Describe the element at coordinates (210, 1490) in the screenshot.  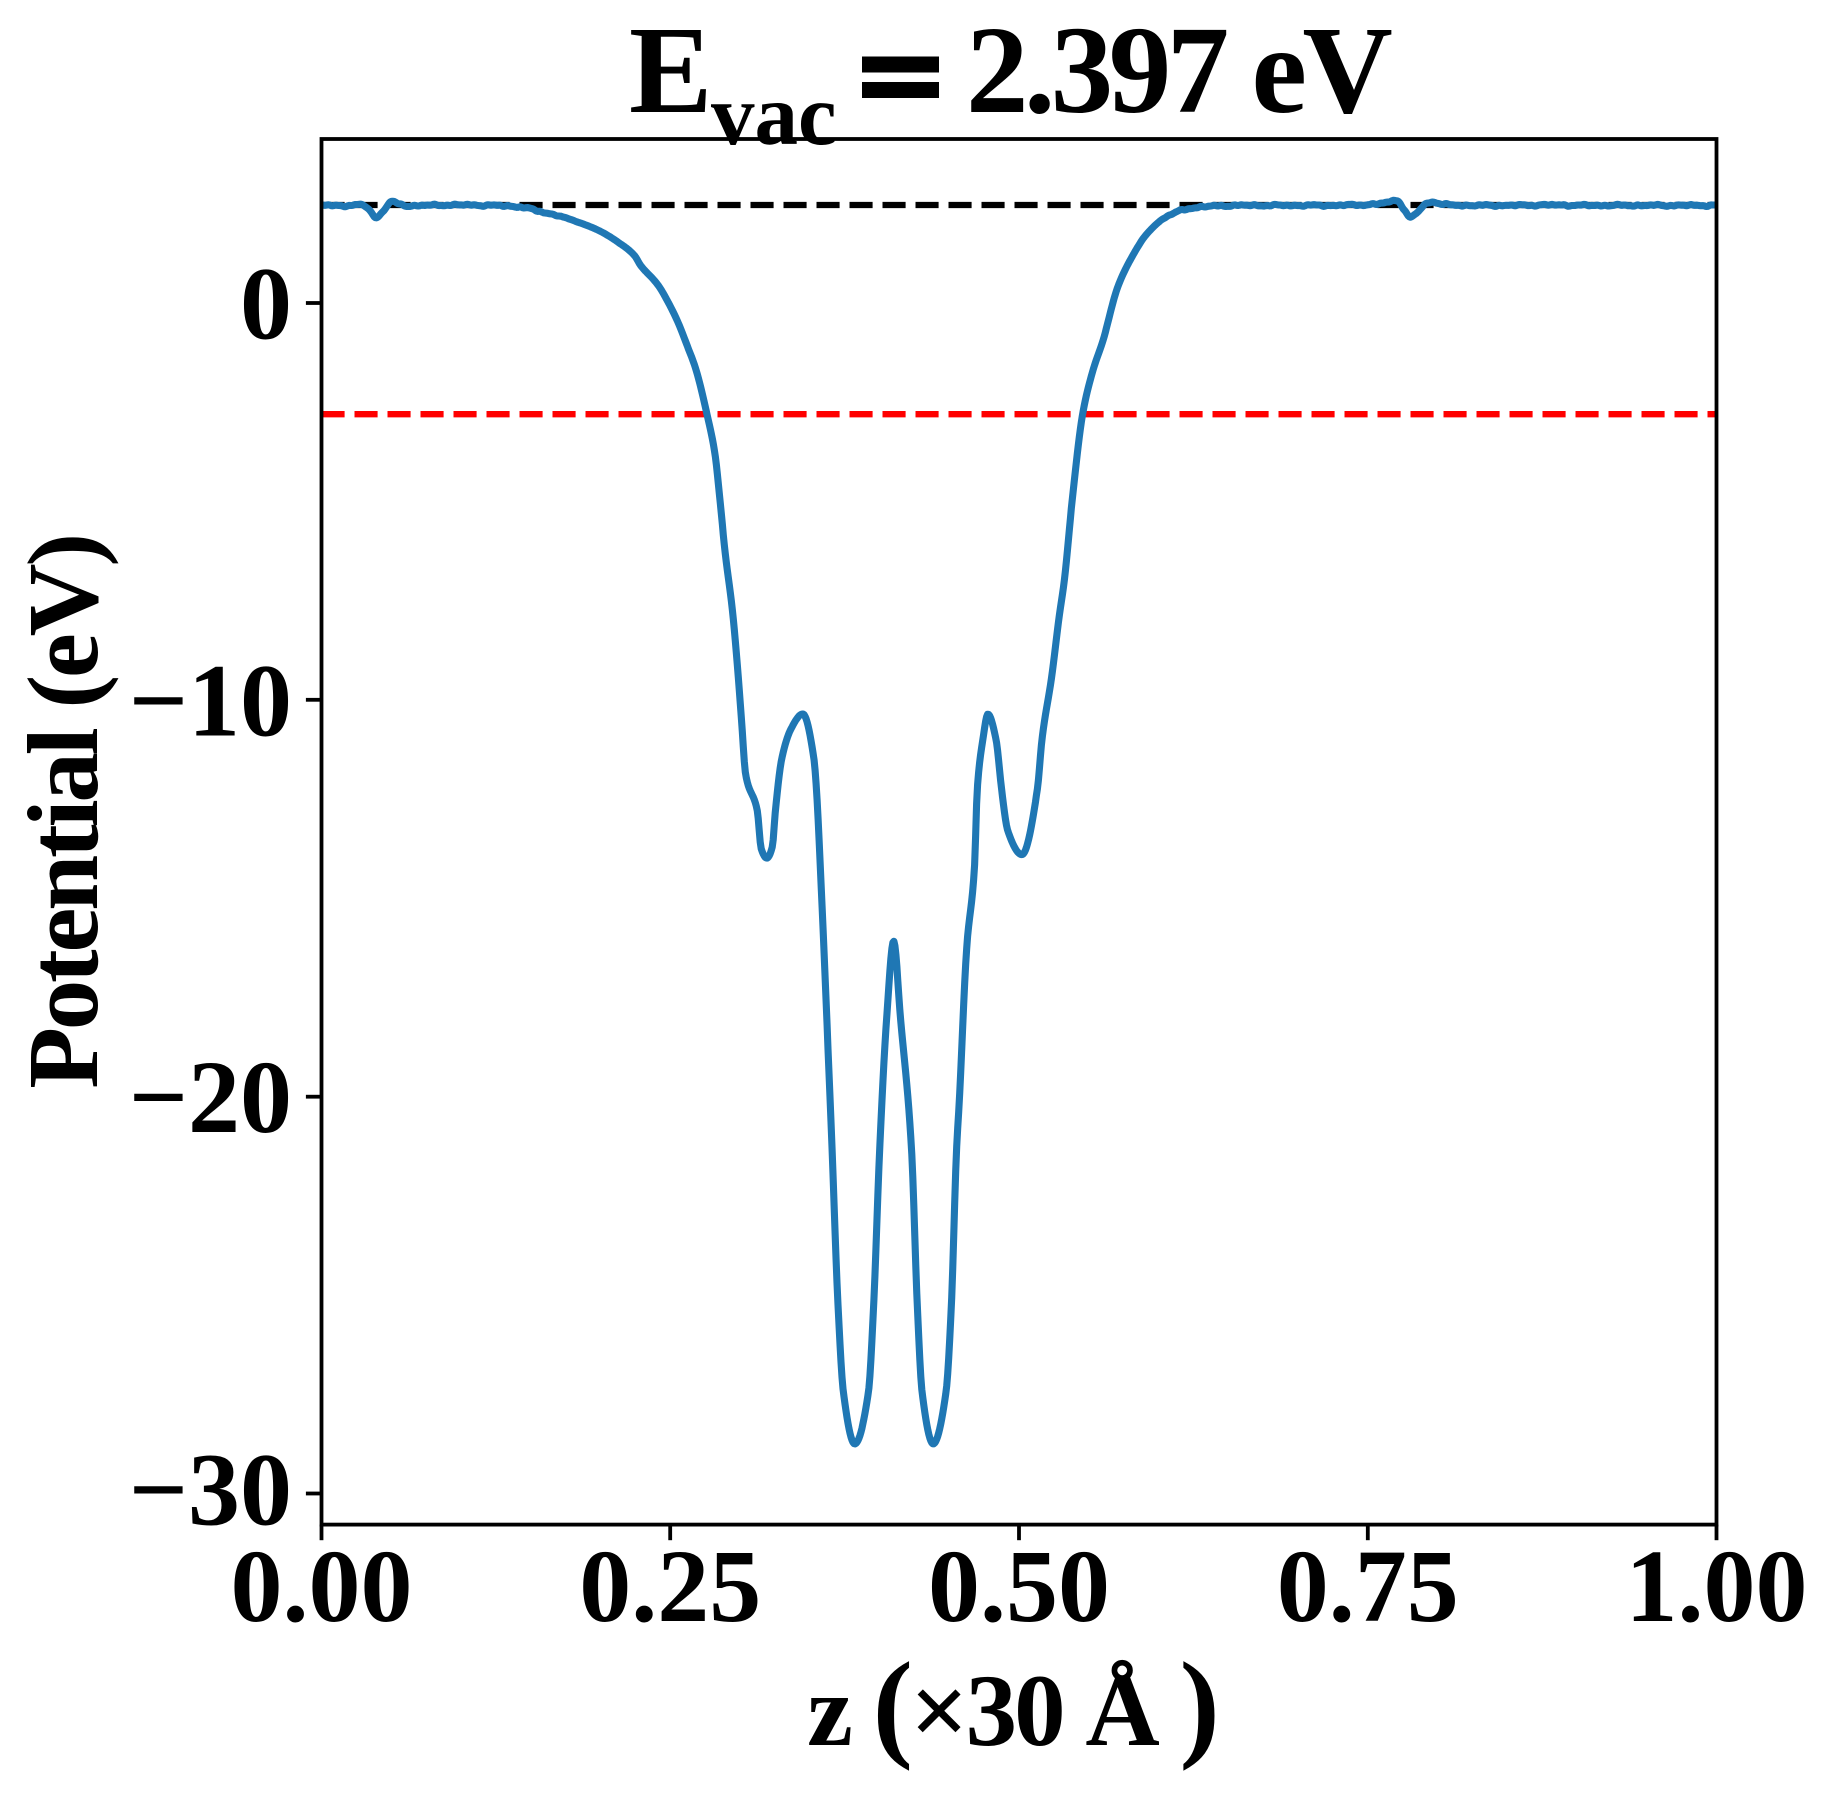
I see `svg-text: −30` at that location.